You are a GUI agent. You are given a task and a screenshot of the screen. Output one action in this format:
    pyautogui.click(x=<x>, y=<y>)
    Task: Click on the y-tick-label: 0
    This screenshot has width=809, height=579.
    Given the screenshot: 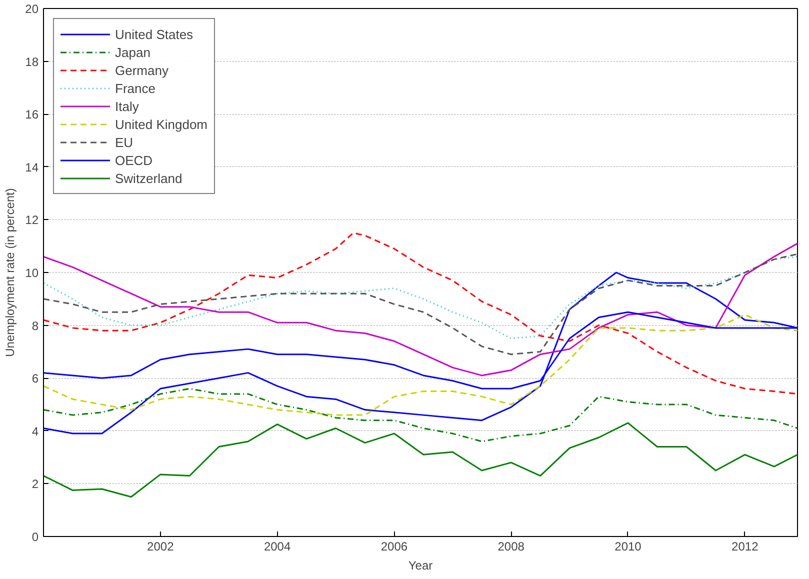 What is the action you would take?
    pyautogui.click(x=35, y=537)
    